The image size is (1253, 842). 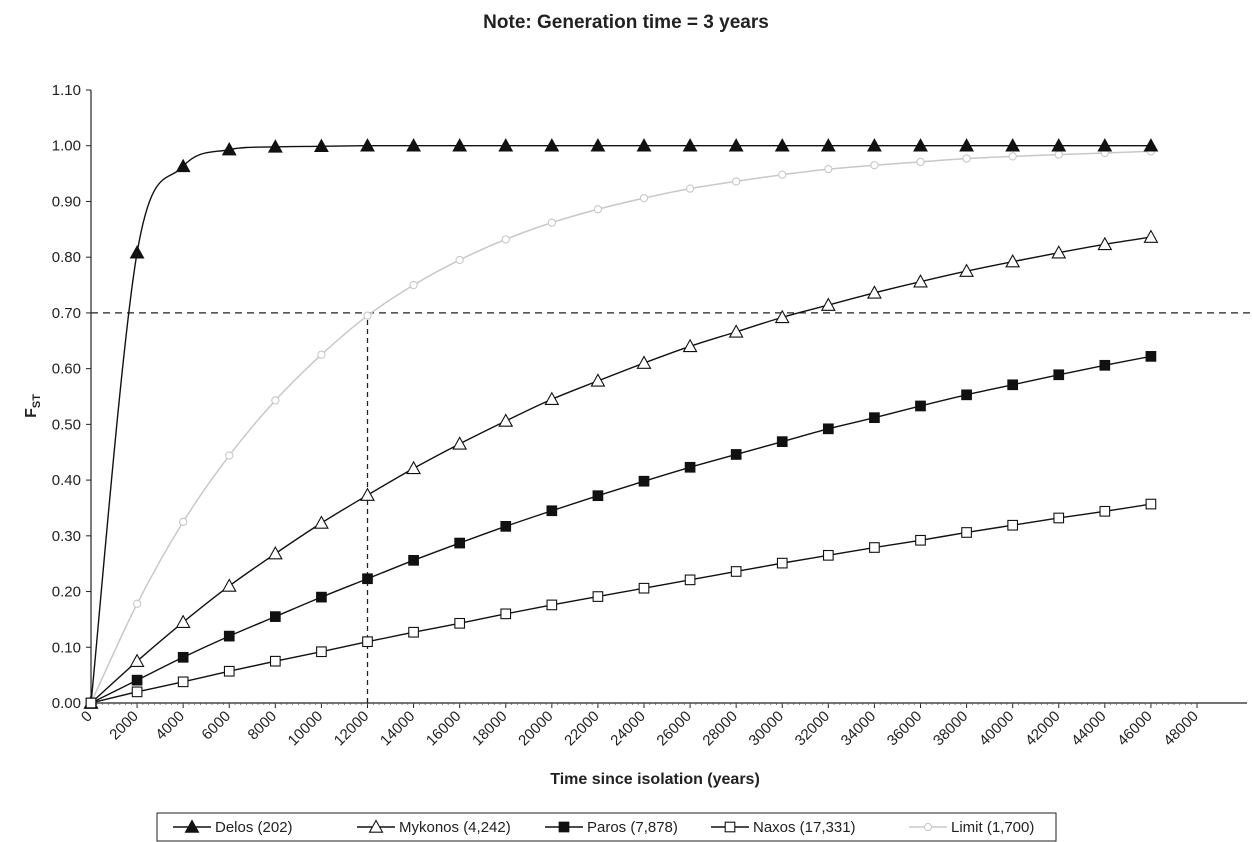 I want to click on y-tick-label: 0.70, so click(x=66, y=313).